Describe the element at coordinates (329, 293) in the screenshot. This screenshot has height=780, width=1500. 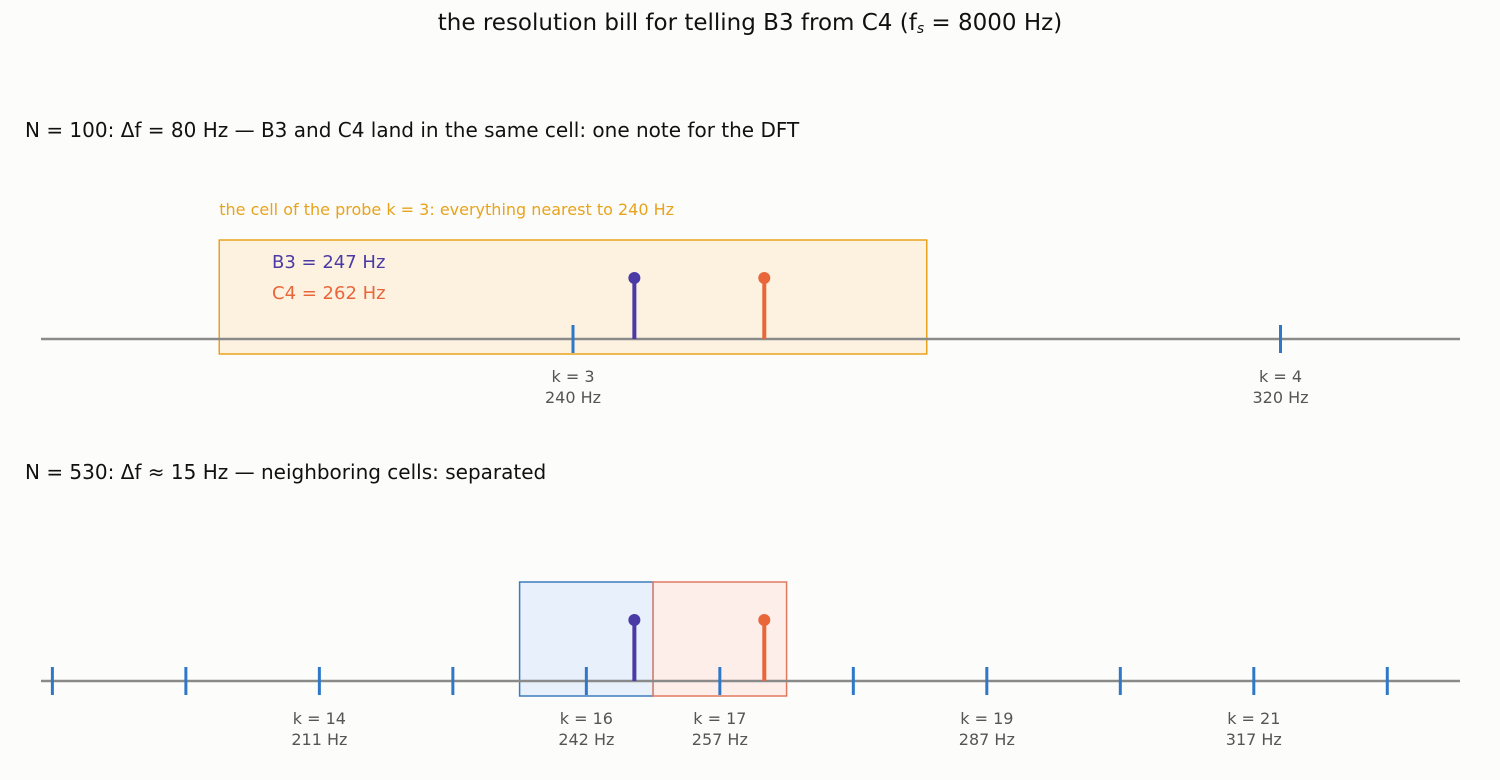
I see `c4-label: C4 = 262 Hz` at that location.